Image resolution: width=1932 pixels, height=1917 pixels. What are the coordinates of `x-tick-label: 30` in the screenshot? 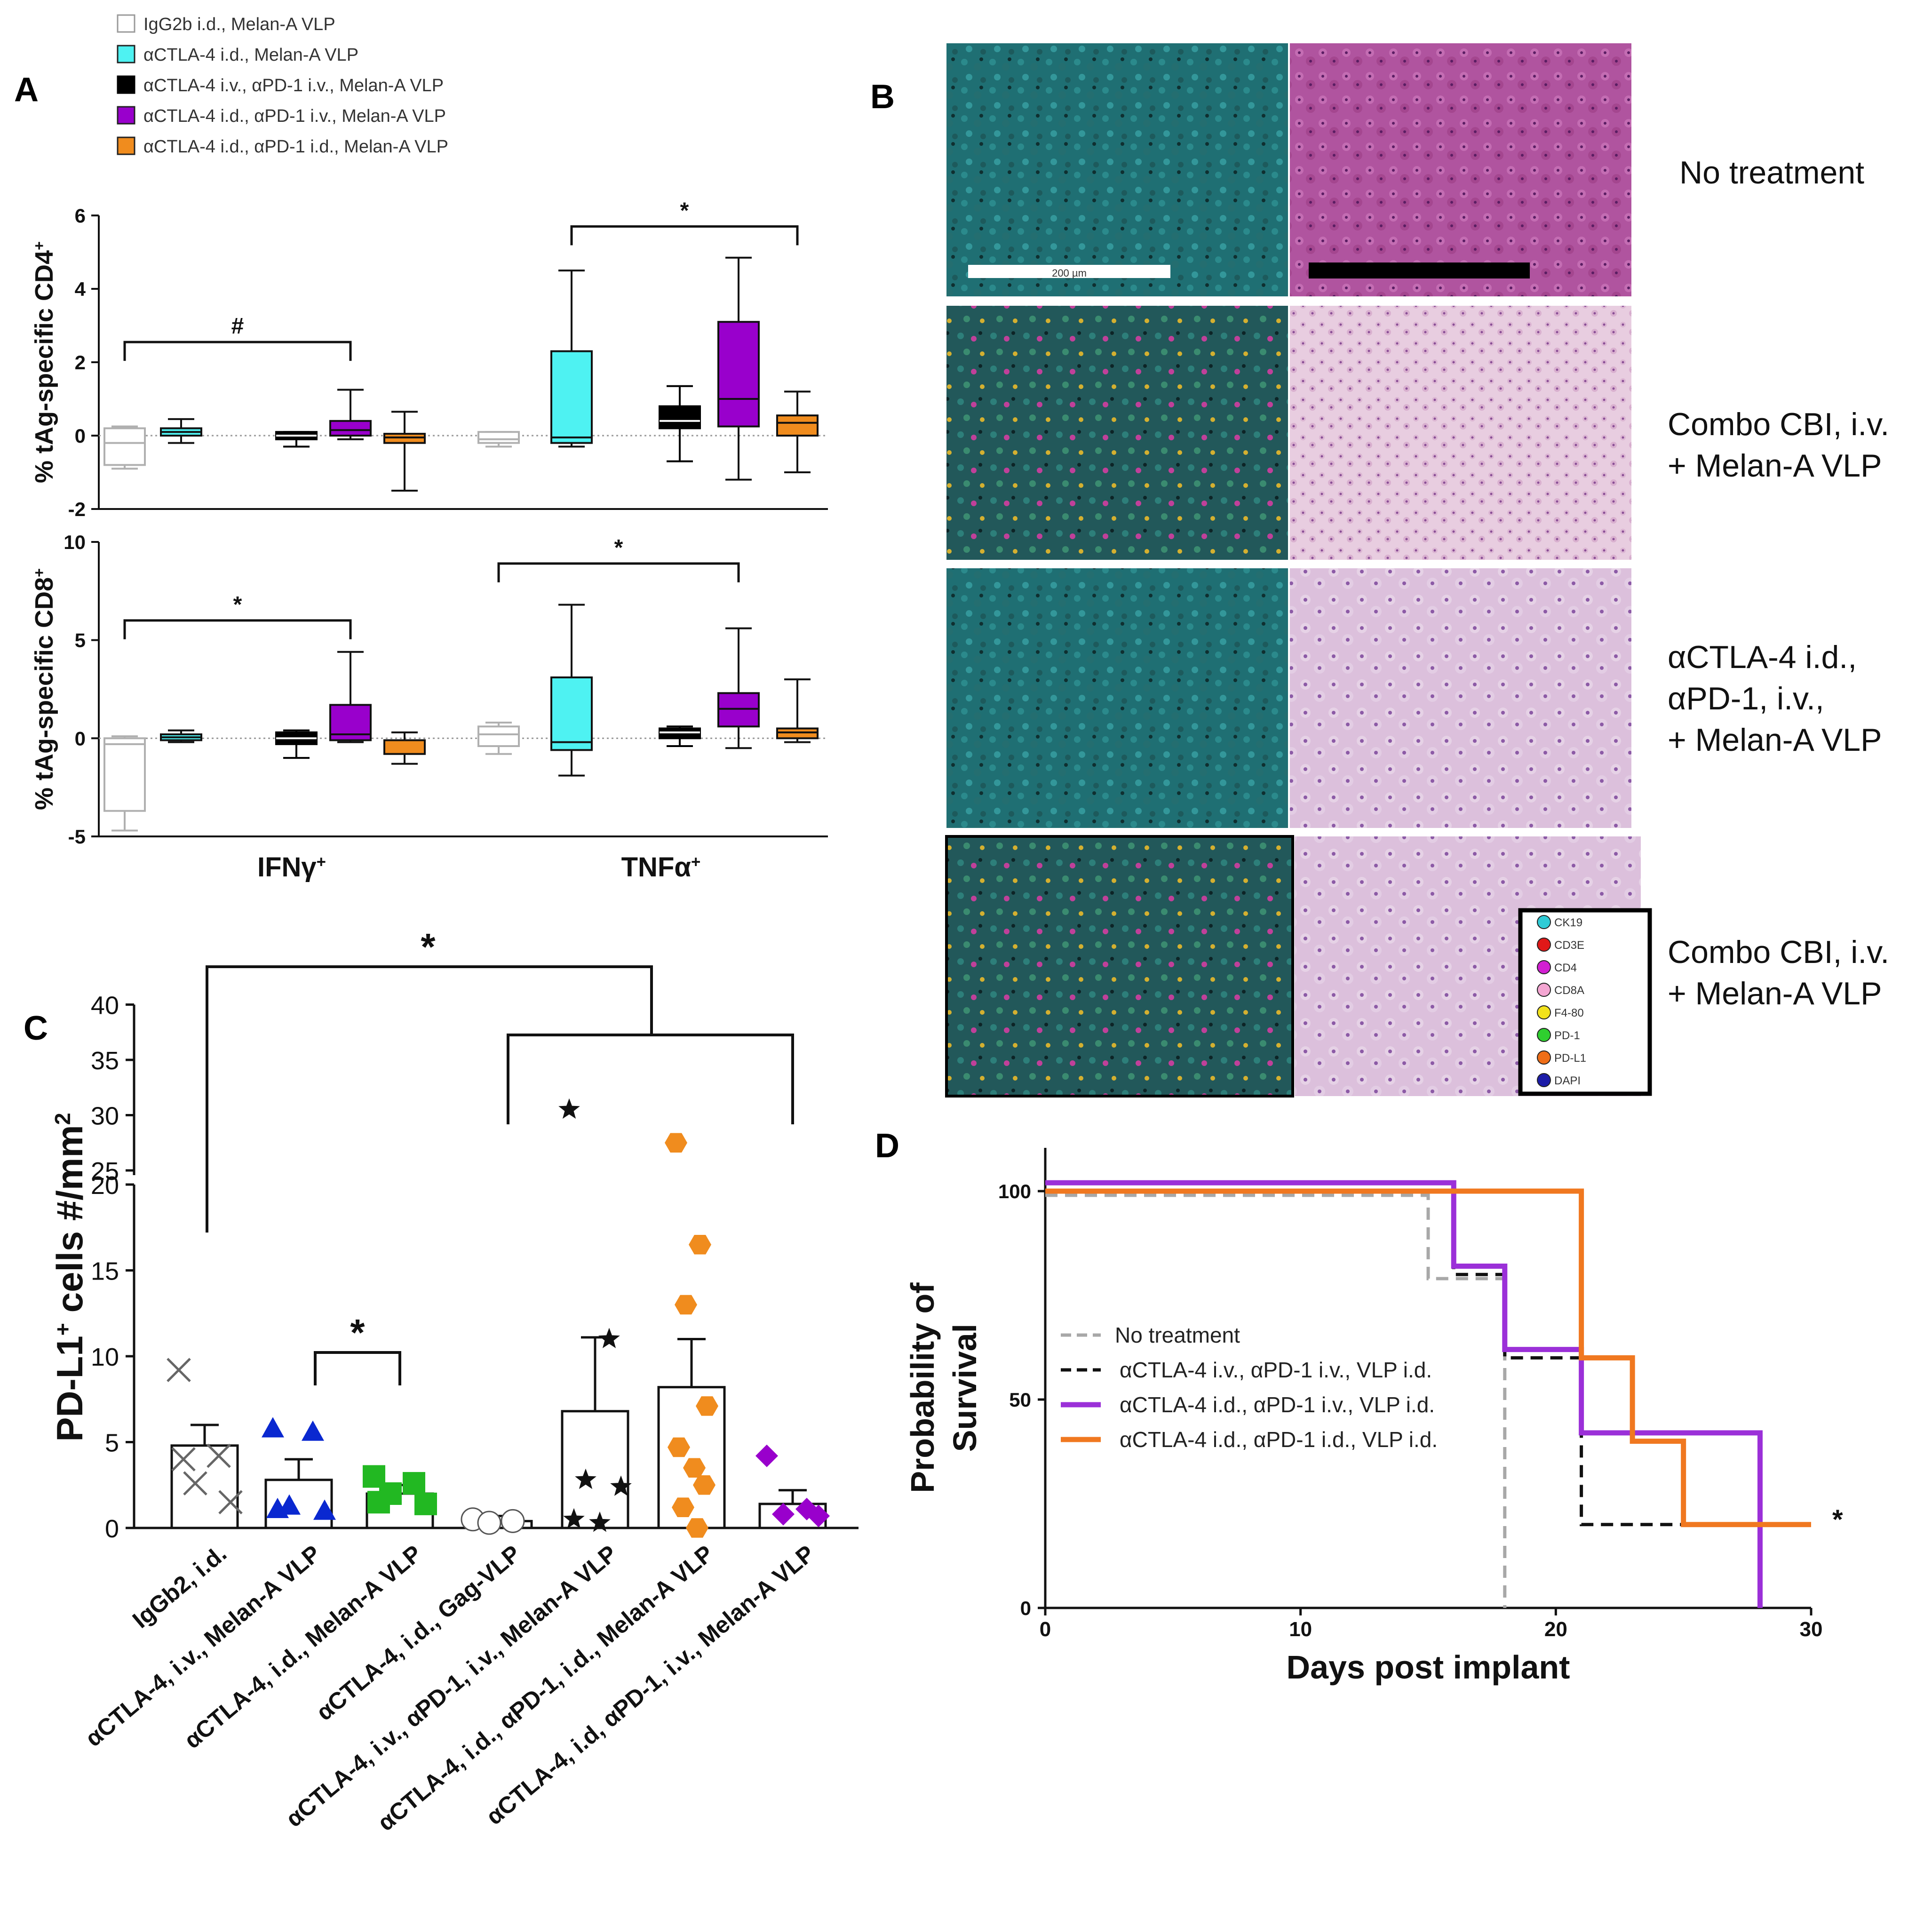 It's located at (1811, 1629).